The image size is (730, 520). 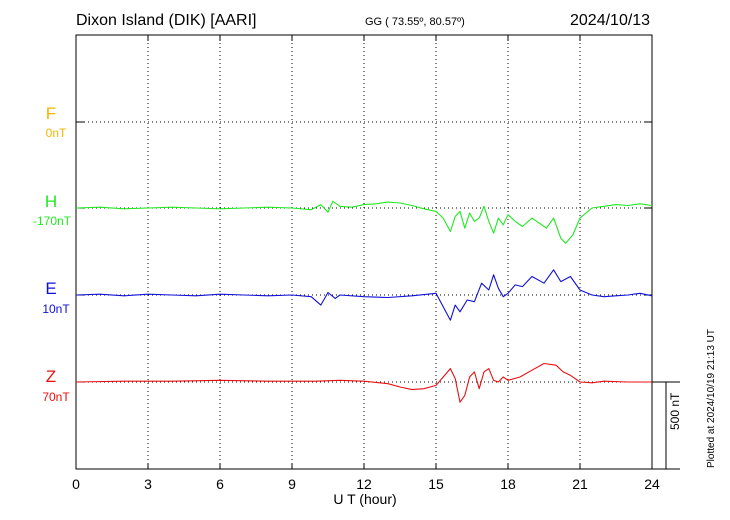 I want to click on offset-label-e: 10nT, so click(x=56, y=309).